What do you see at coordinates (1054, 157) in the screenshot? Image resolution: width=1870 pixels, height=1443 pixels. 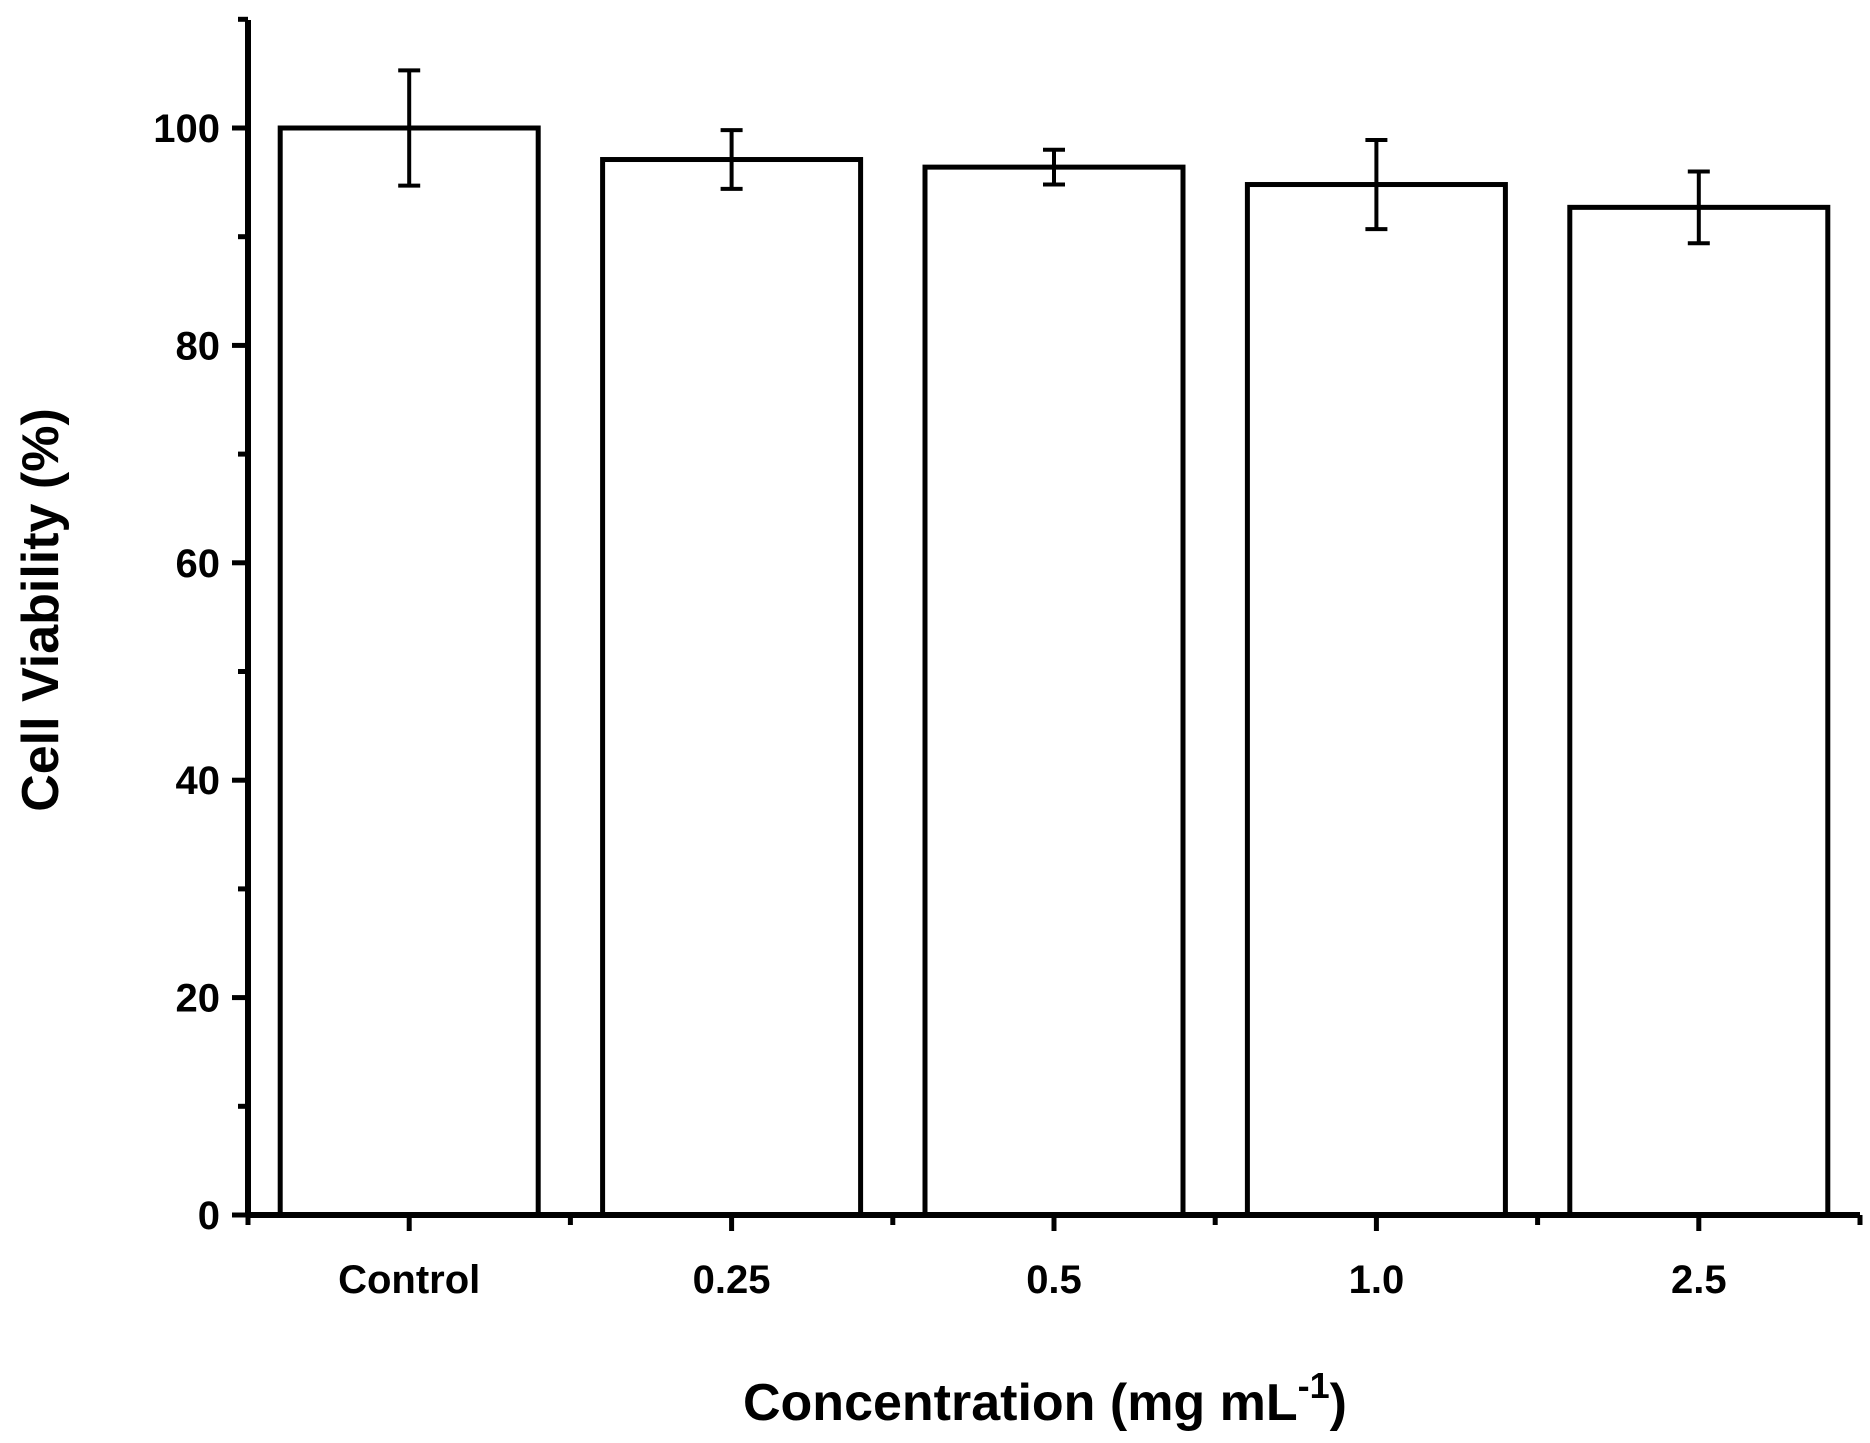 I see `error-bars-group` at bounding box center [1054, 157].